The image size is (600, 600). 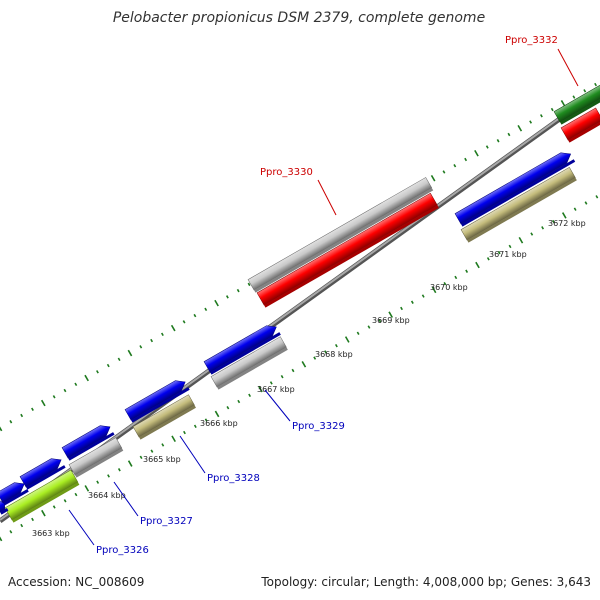 What do you see at coordinates (122, 550) in the screenshot?
I see `gene-label: Ppro_3326` at bounding box center [122, 550].